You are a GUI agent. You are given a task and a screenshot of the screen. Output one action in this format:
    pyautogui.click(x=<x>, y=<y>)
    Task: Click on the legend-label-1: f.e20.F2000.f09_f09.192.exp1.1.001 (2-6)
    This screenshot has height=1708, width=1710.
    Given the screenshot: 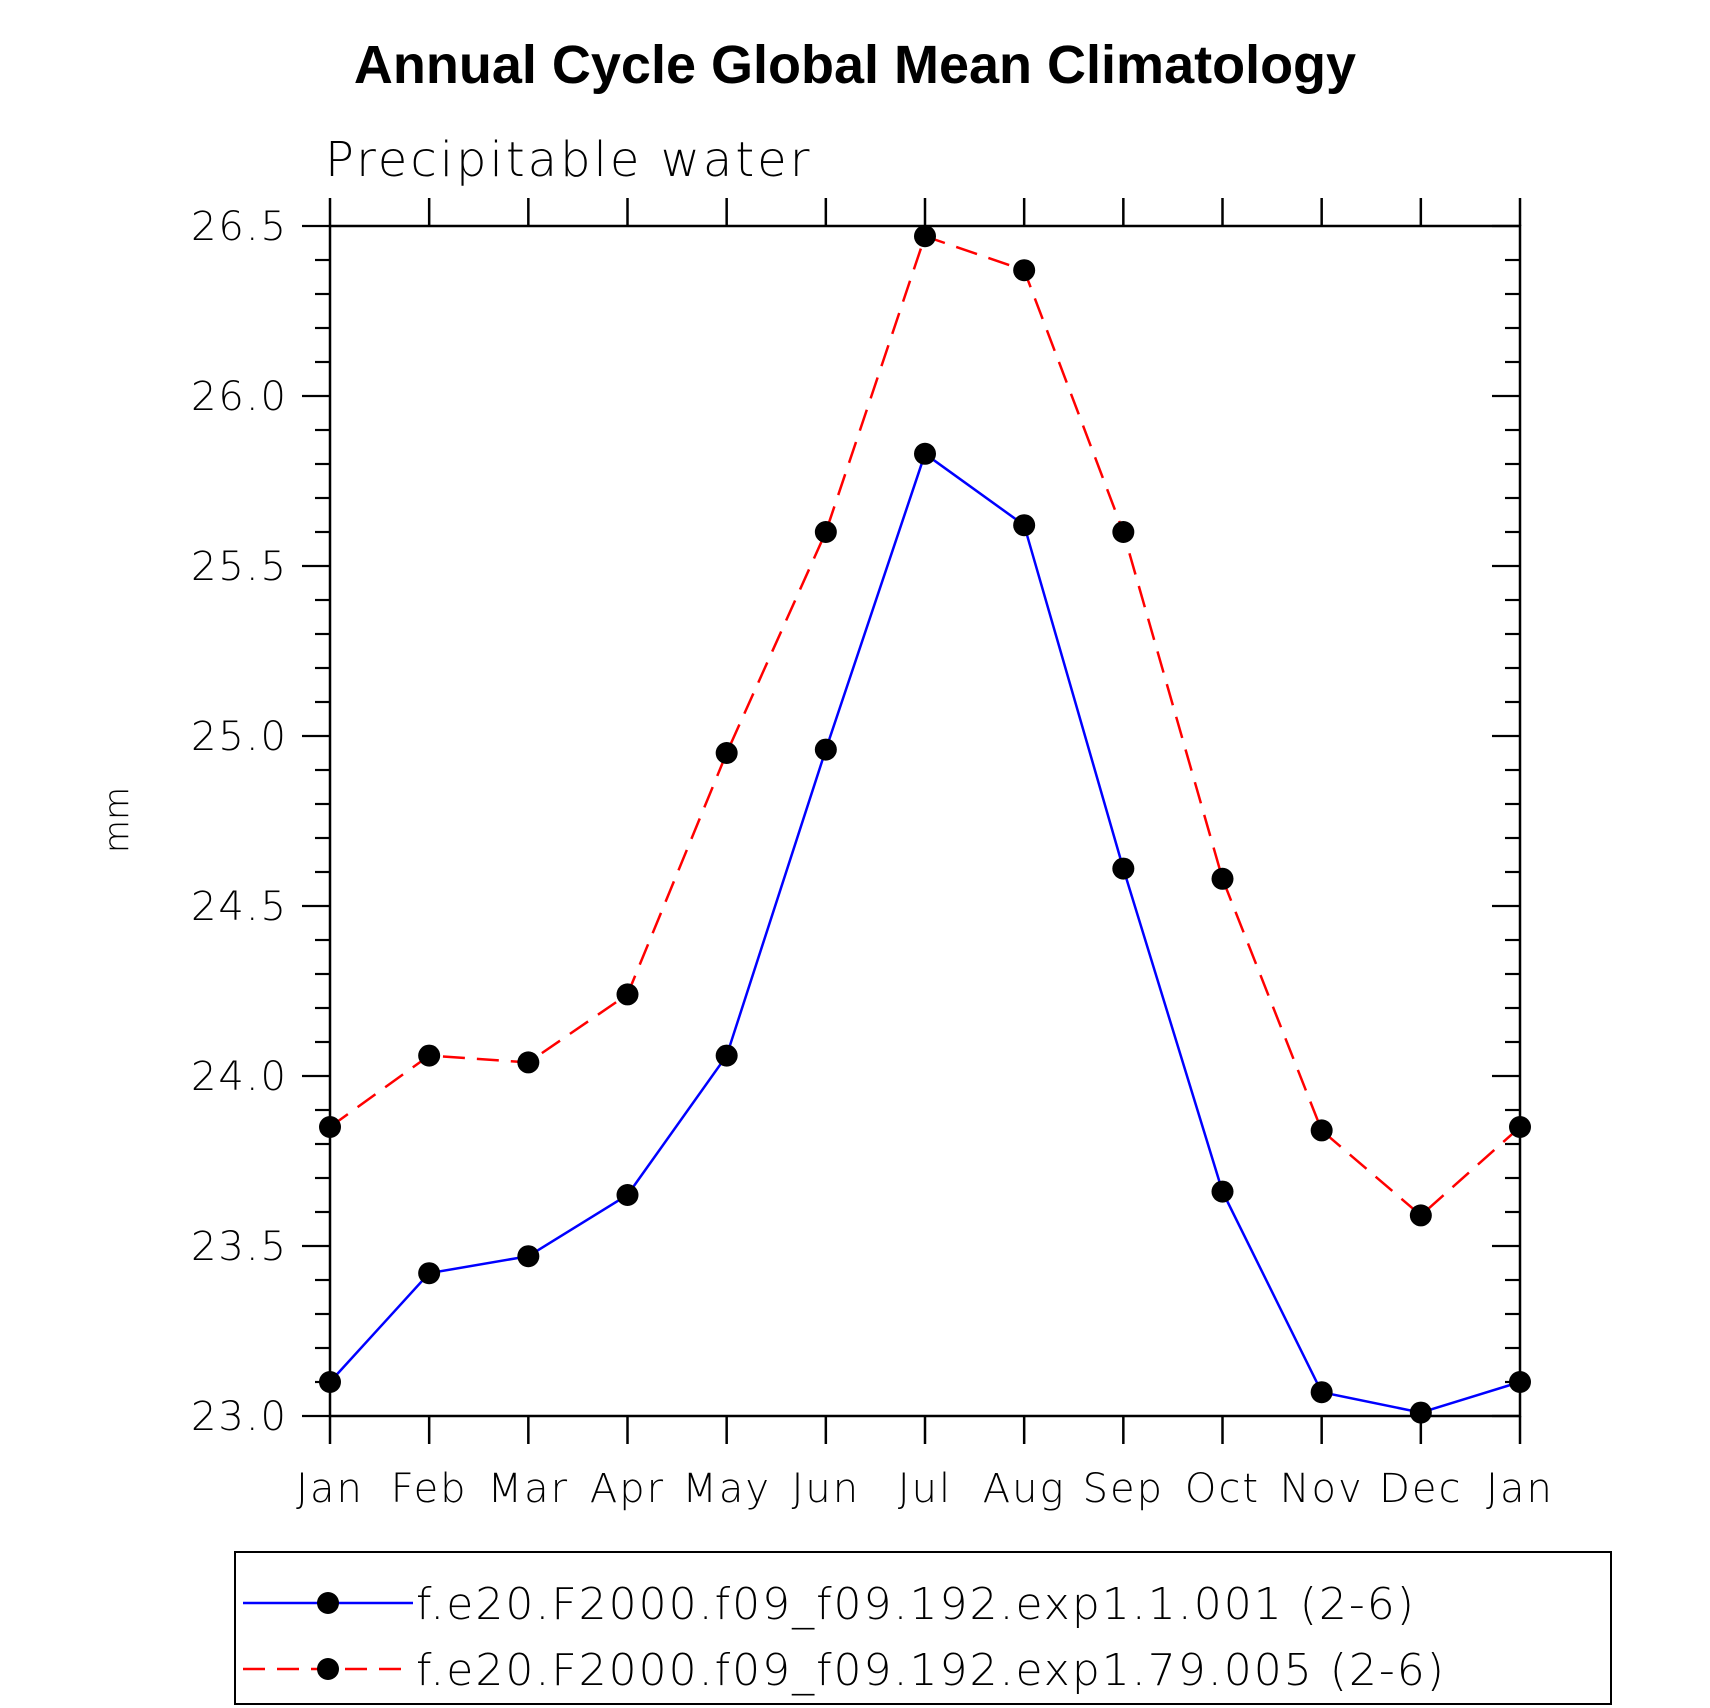 What is the action you would take?
    pyautogui.click(x=916, y=1604)
    